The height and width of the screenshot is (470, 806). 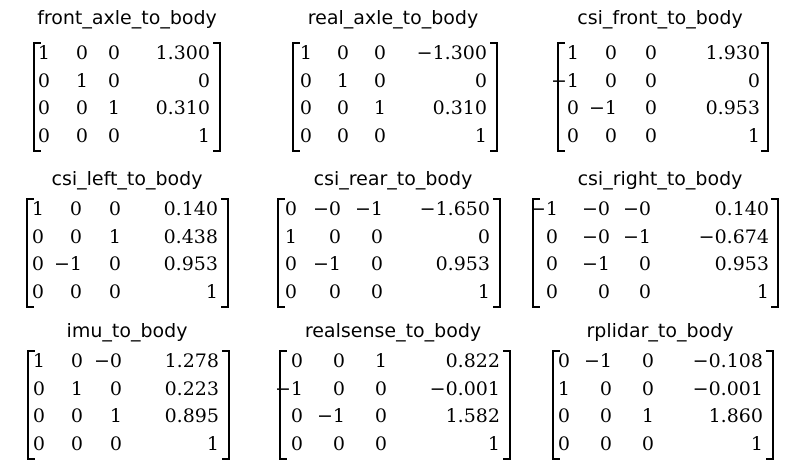 What do you see at coordinates (451, 53) in the screenshot?
I see `matrix-entry: −1.300` at bounding box center [451, 53].